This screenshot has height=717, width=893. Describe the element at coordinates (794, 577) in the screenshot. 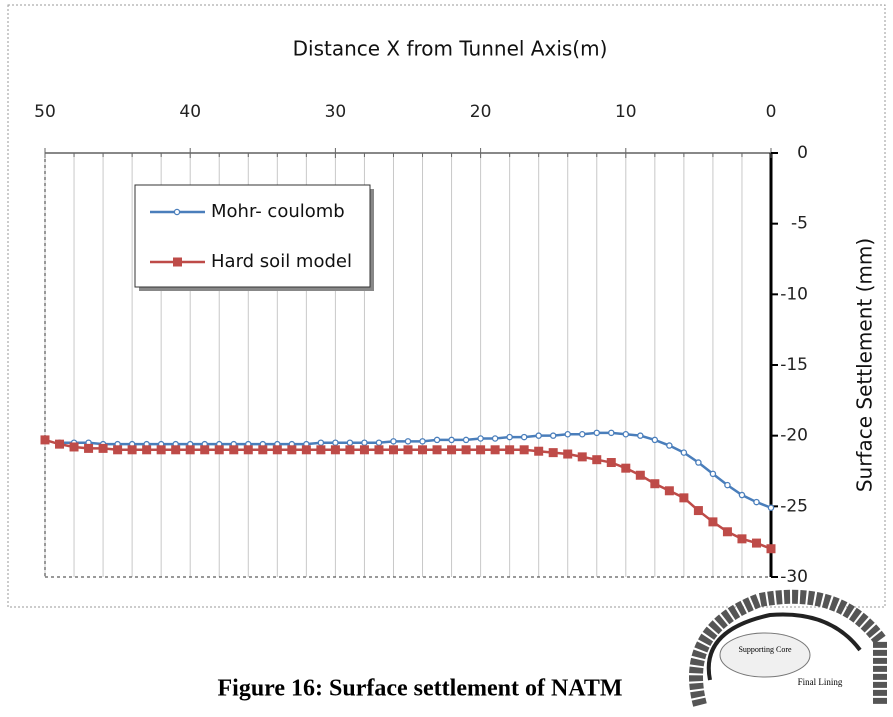

I see `y-tick-label: -30` at that location.